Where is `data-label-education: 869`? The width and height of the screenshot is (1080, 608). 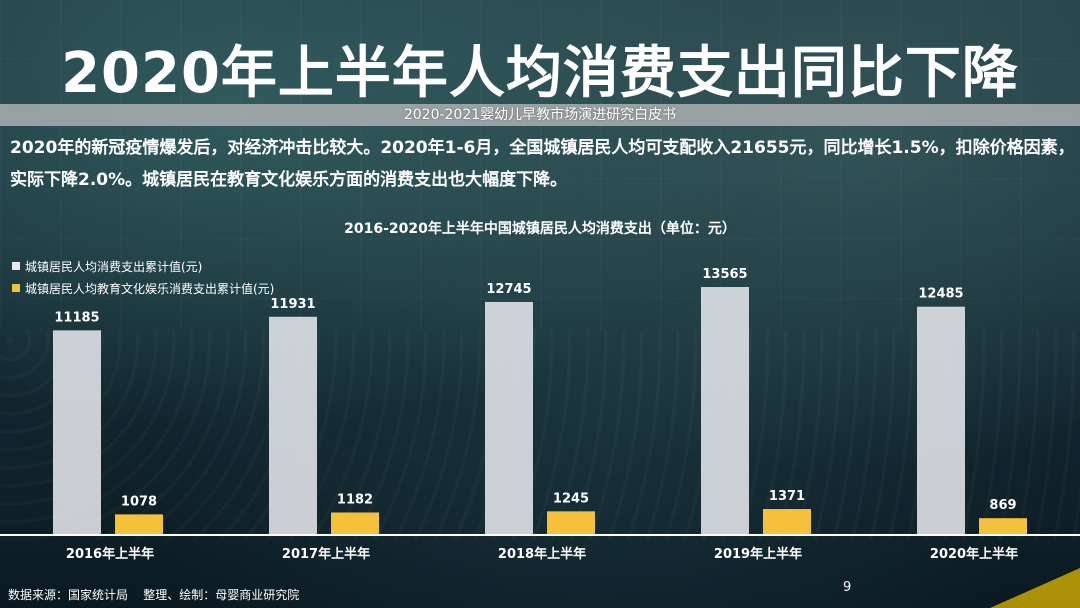 data-label-education: 869 is located at coordinates (1002, 505).